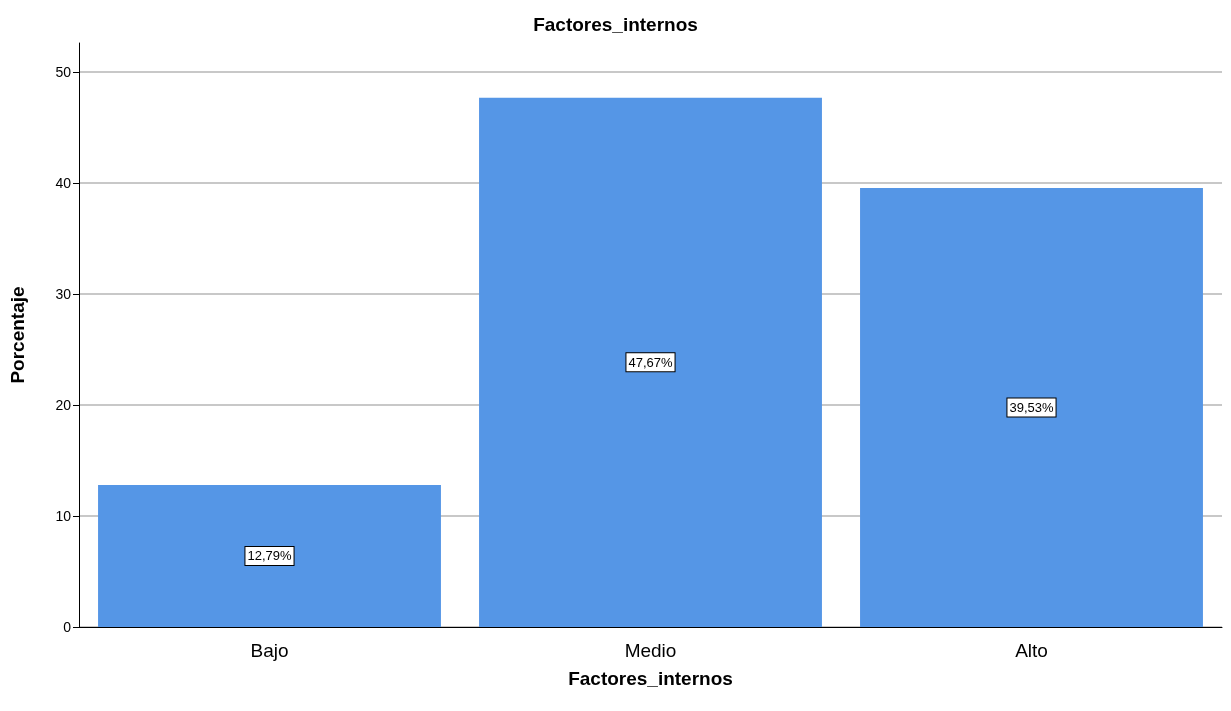 The height and width of the screenshot is (711, 1231). What do you see at coordinates (67, 627) in the screenshot?
I see `y-tick-label: 0` at bounding box center [67, 627].